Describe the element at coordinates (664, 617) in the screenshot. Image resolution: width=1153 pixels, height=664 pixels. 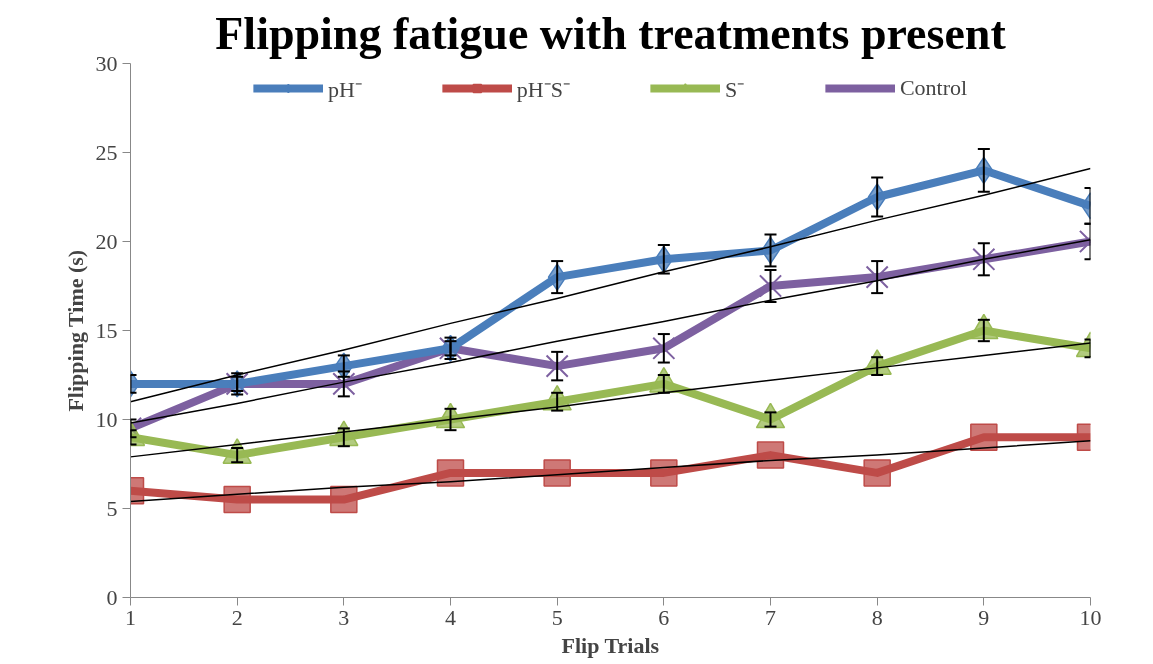
I see `x-tick-label: 6` at that location.